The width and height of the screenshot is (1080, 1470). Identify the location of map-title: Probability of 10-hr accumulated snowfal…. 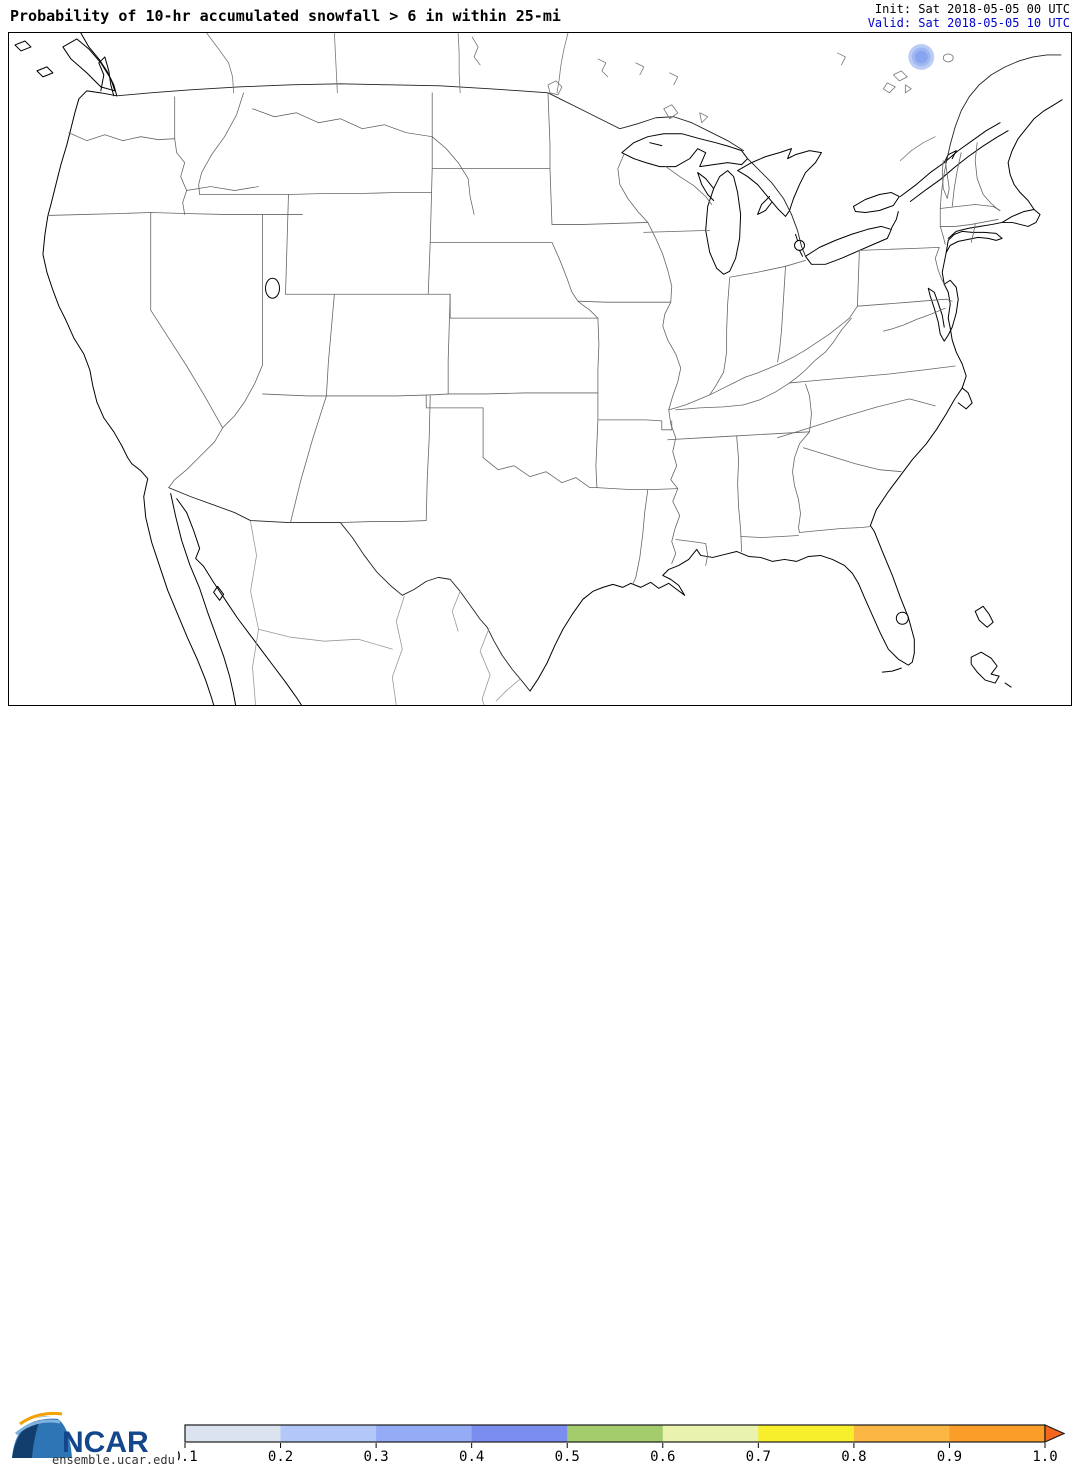
(285, 16).